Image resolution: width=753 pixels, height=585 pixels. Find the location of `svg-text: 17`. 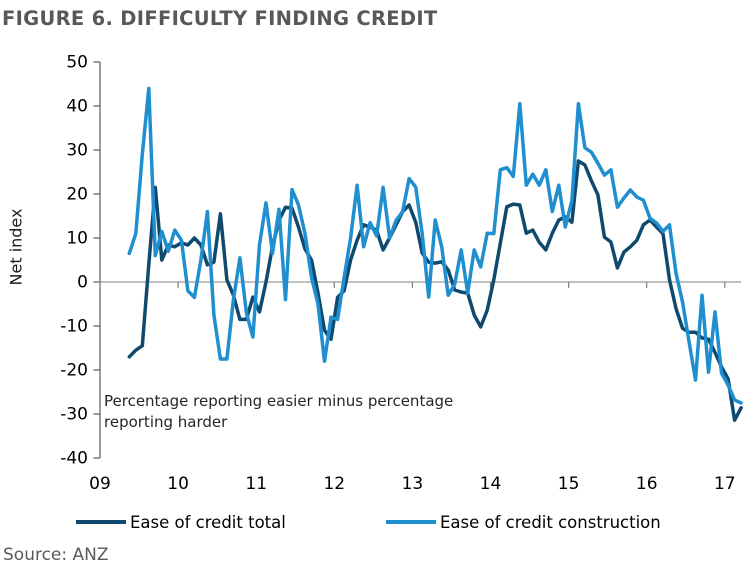

svg-text: 17 is located at coordinates (725, 484).